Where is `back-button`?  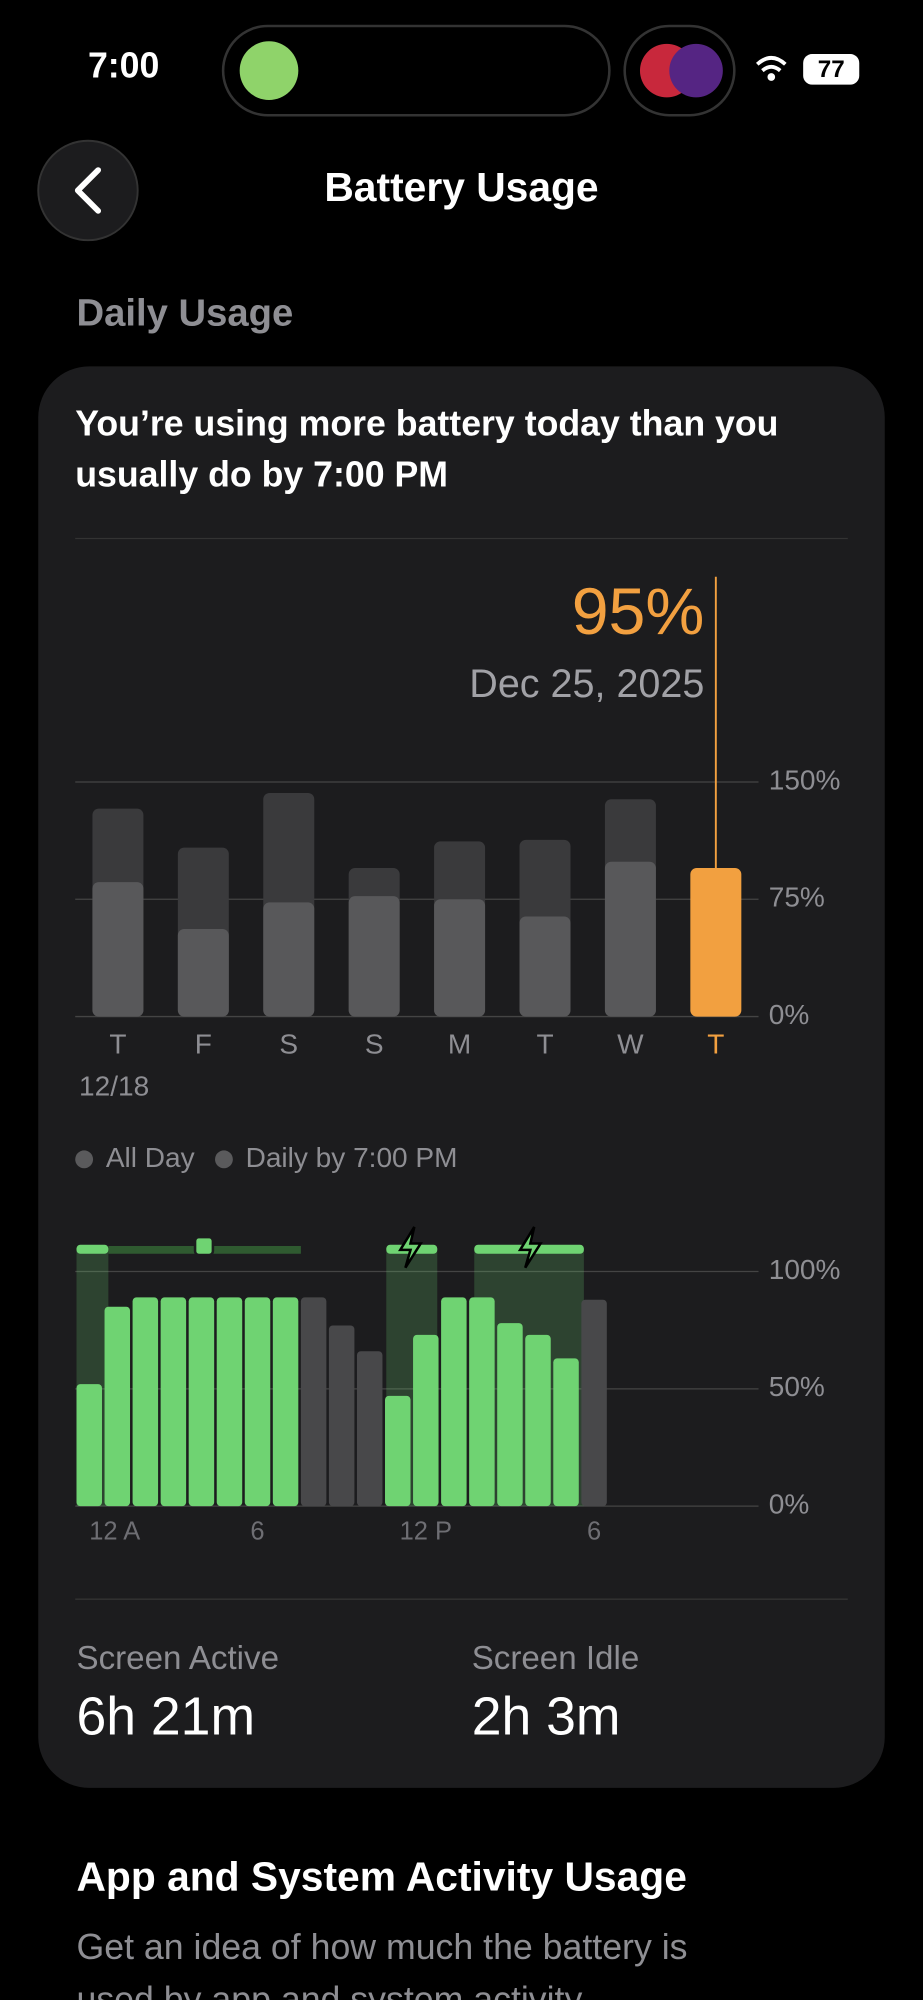
back-button is located at coordinates (88, 190).